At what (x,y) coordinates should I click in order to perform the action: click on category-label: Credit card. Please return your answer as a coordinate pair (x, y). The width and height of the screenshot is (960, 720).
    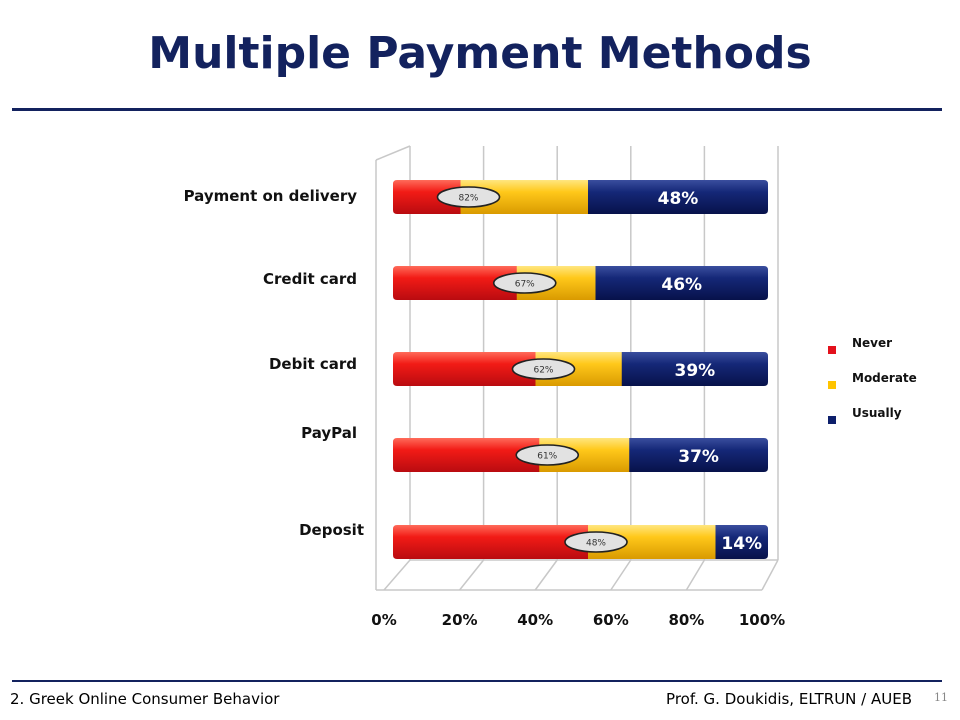
    Looking at the image, I should click on (310, 279).